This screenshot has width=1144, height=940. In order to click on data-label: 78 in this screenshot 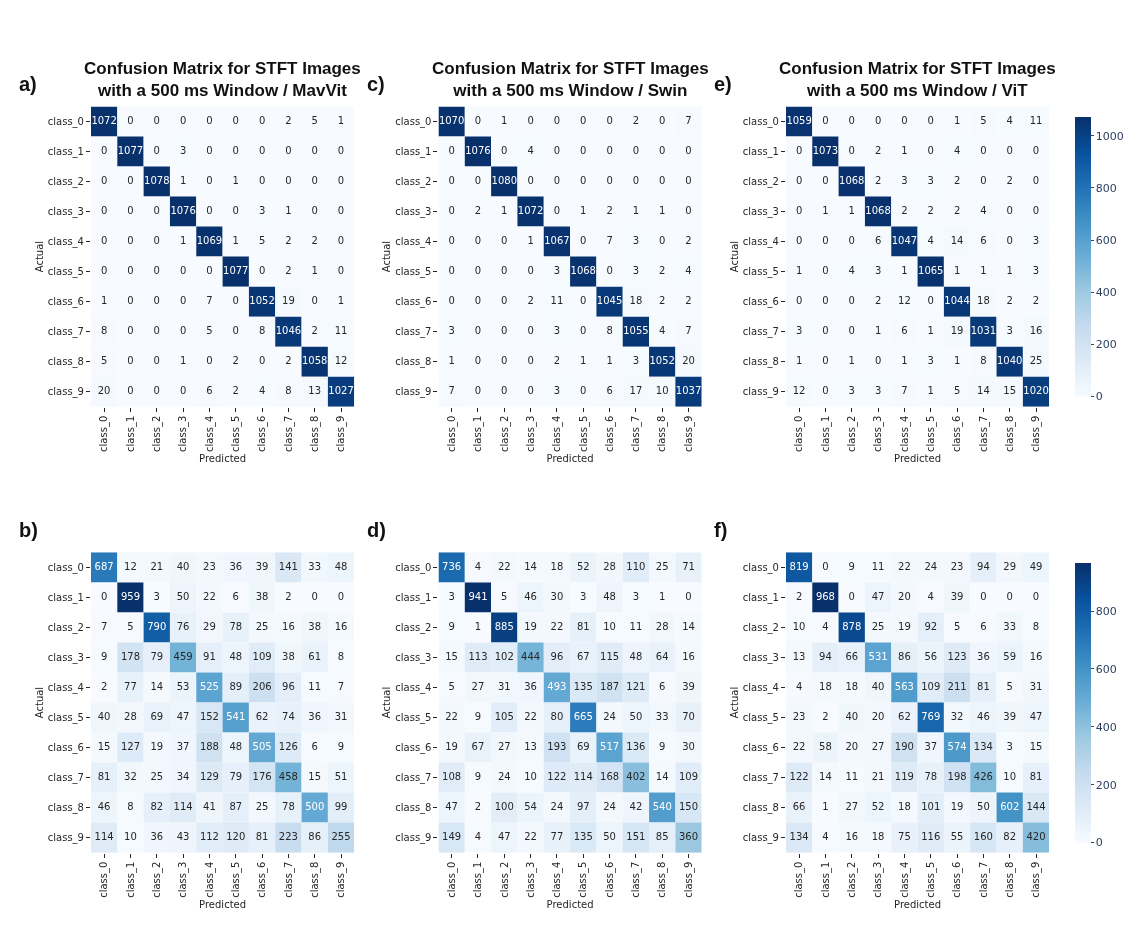, I will do `click(931, 777)`.